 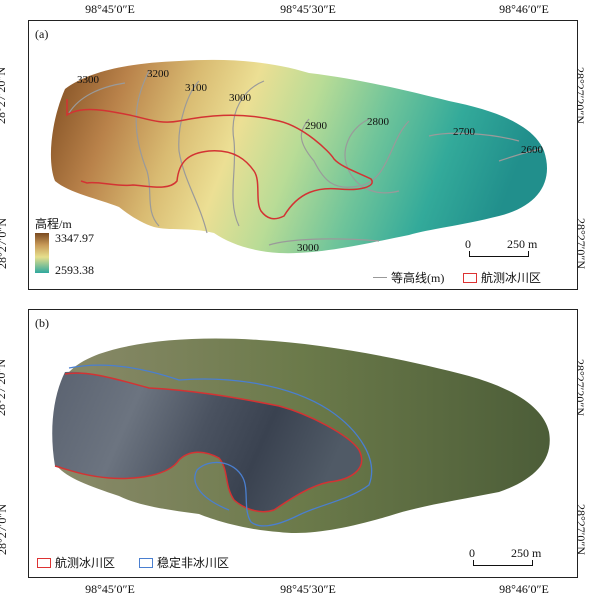 What do you see at coordinates (42, 323) in the screenshot?
I see `panel-b-label: (b)` at bounding box center [42, 323].